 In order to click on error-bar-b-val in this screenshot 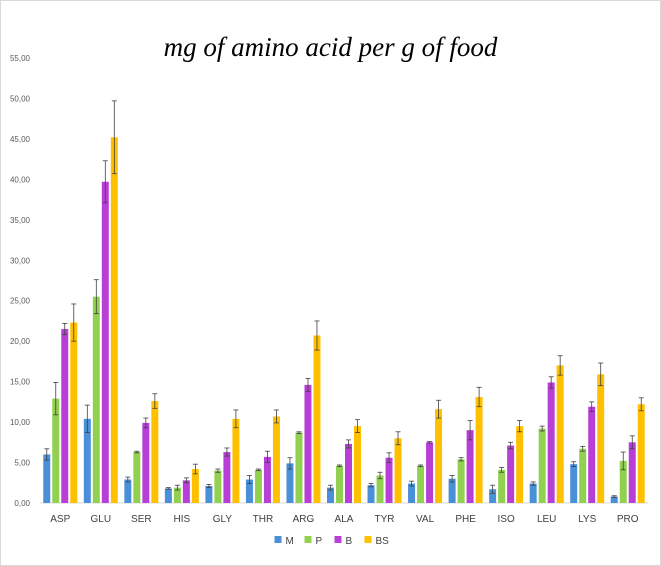, I will do `click(430, 442)`.